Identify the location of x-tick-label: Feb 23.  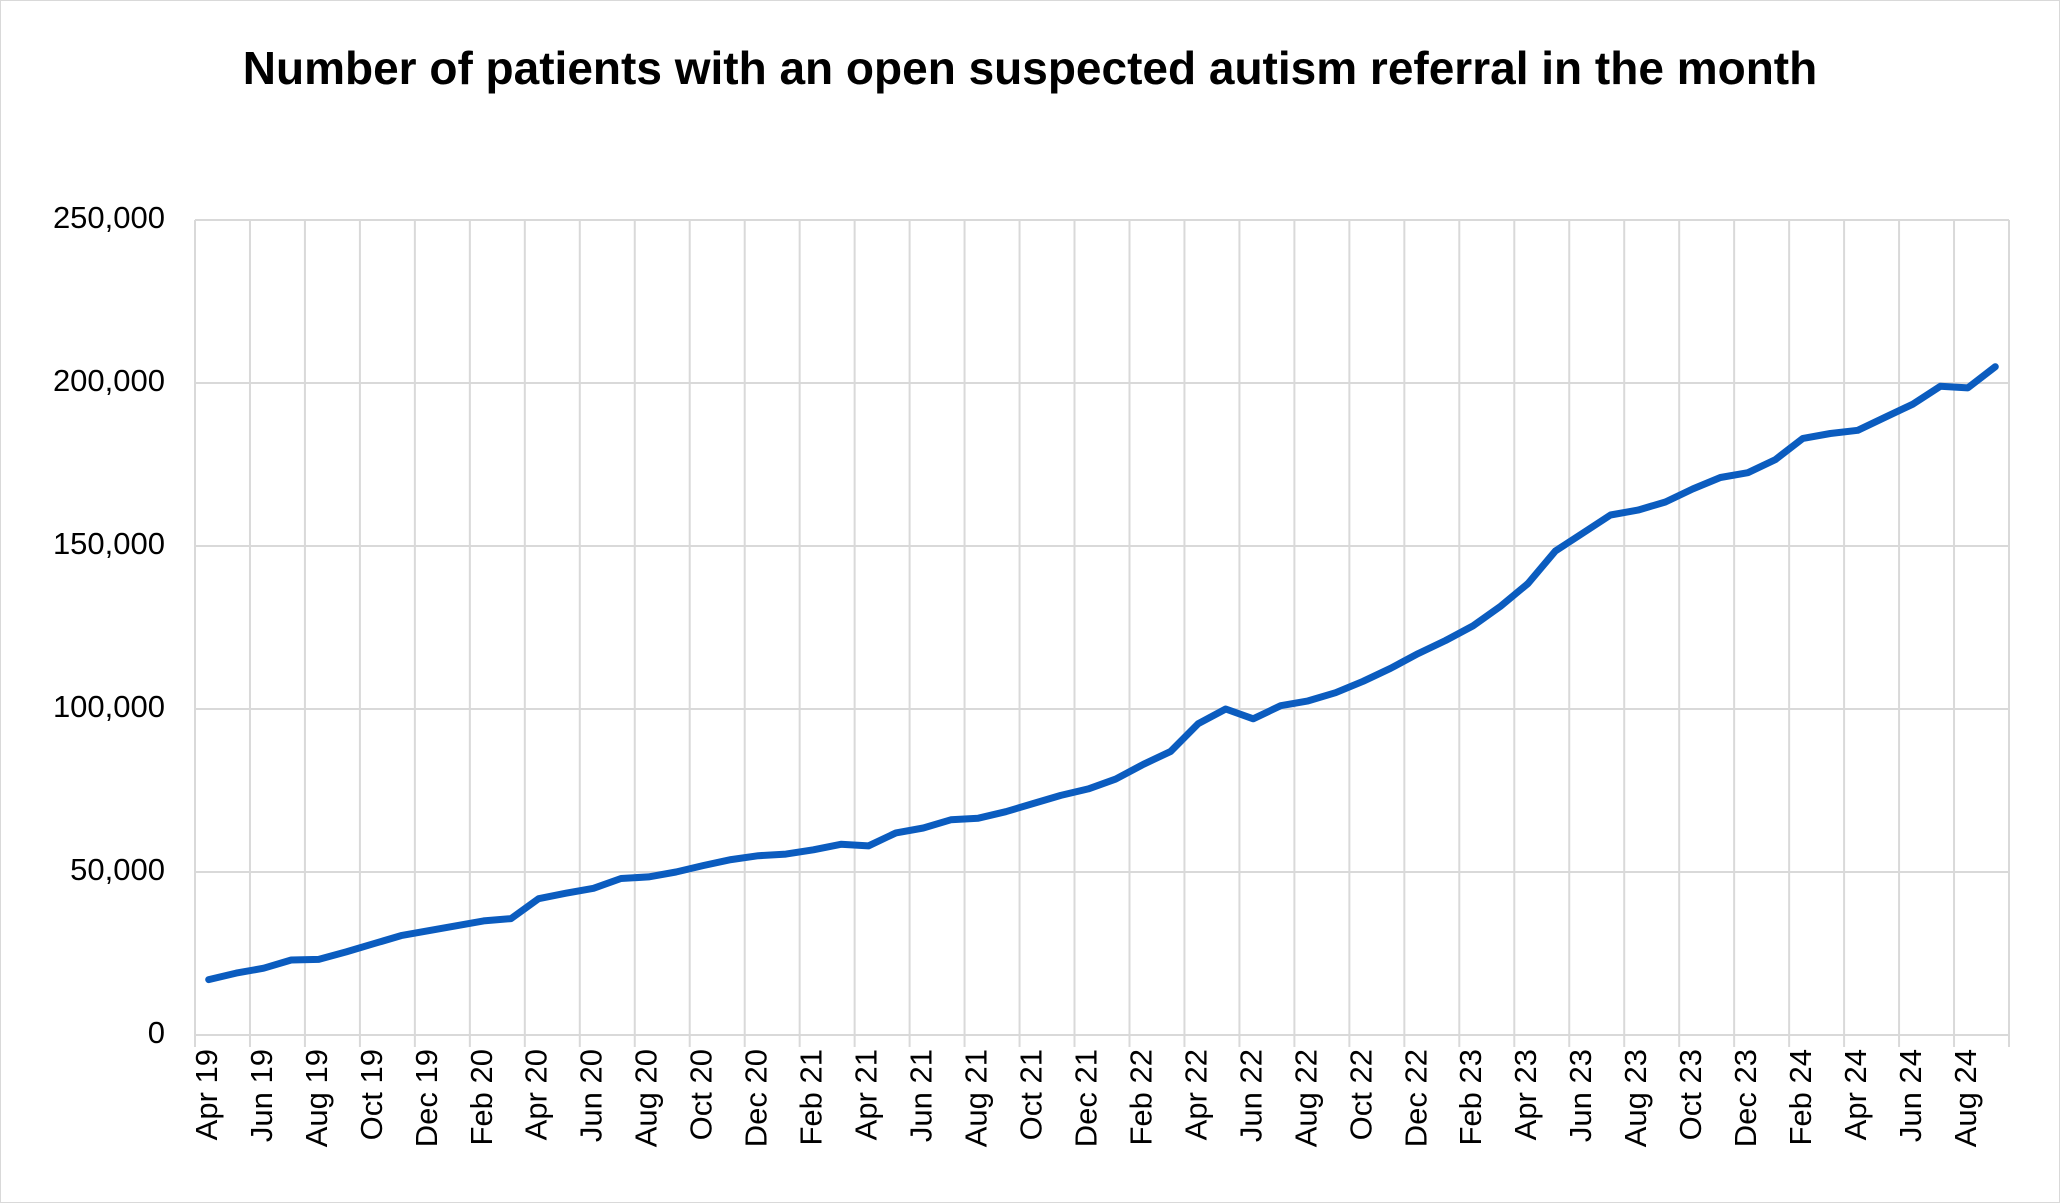
(1470, 1097).